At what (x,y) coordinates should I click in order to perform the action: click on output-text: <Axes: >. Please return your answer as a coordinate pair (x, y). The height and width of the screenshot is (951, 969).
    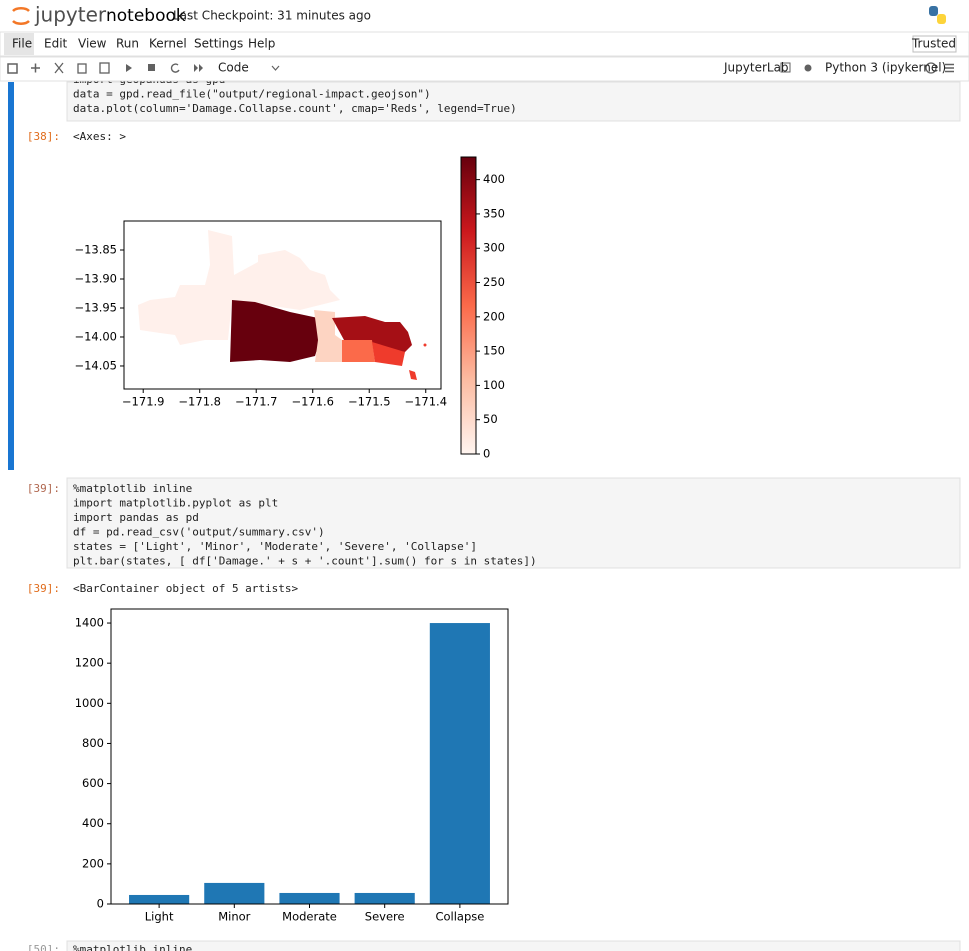
    Looking at the image, I should click on (99, 136).